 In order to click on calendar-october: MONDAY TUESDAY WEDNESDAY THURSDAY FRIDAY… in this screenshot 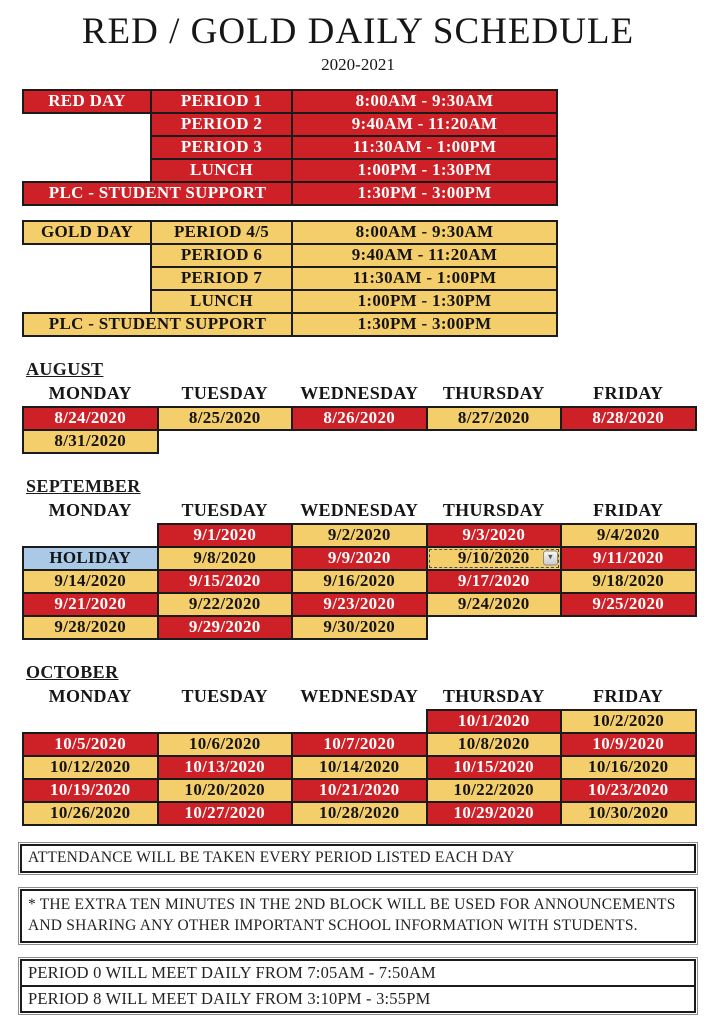, I will do `click(359, 755)`.